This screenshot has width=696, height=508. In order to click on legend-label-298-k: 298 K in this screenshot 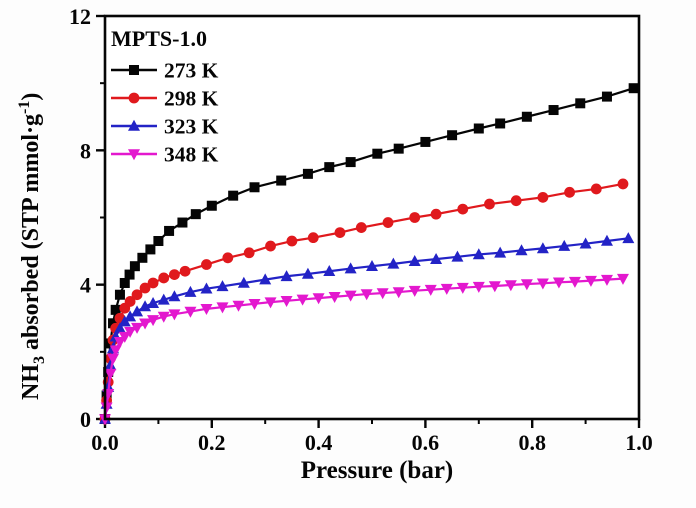, I will do `click(191, 99)`.